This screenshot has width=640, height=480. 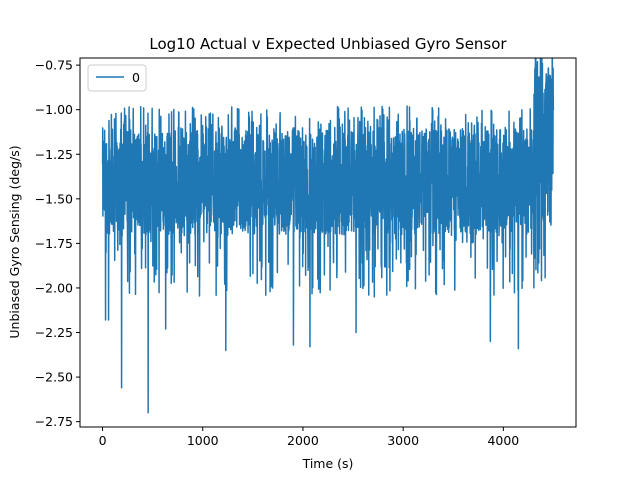 I want to click on y-tick-label: −1.75, so click(x=54, y=243).